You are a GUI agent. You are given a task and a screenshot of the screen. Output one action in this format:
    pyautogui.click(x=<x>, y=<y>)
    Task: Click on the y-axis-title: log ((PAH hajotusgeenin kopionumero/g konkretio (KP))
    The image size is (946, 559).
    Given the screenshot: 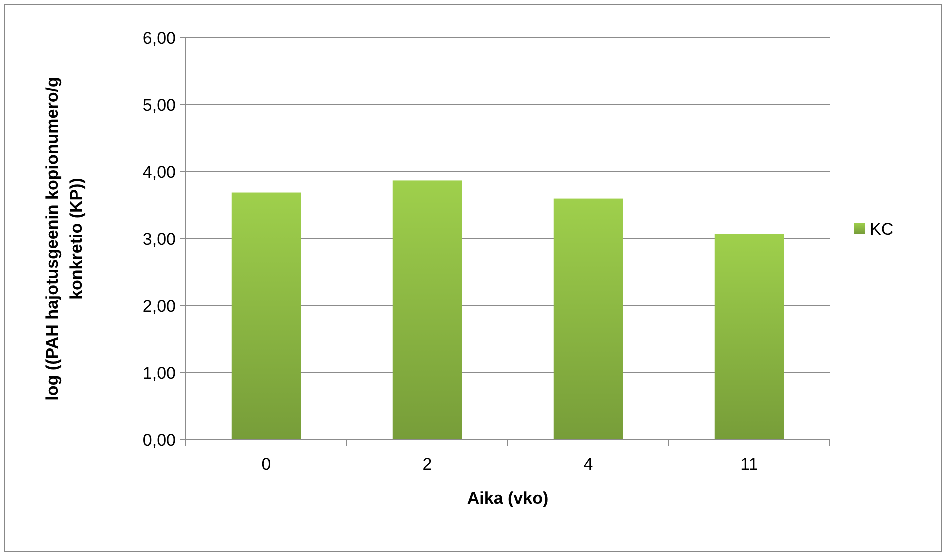 What is the action you would take?
    pyautogui.click(x=64, y=239)
    